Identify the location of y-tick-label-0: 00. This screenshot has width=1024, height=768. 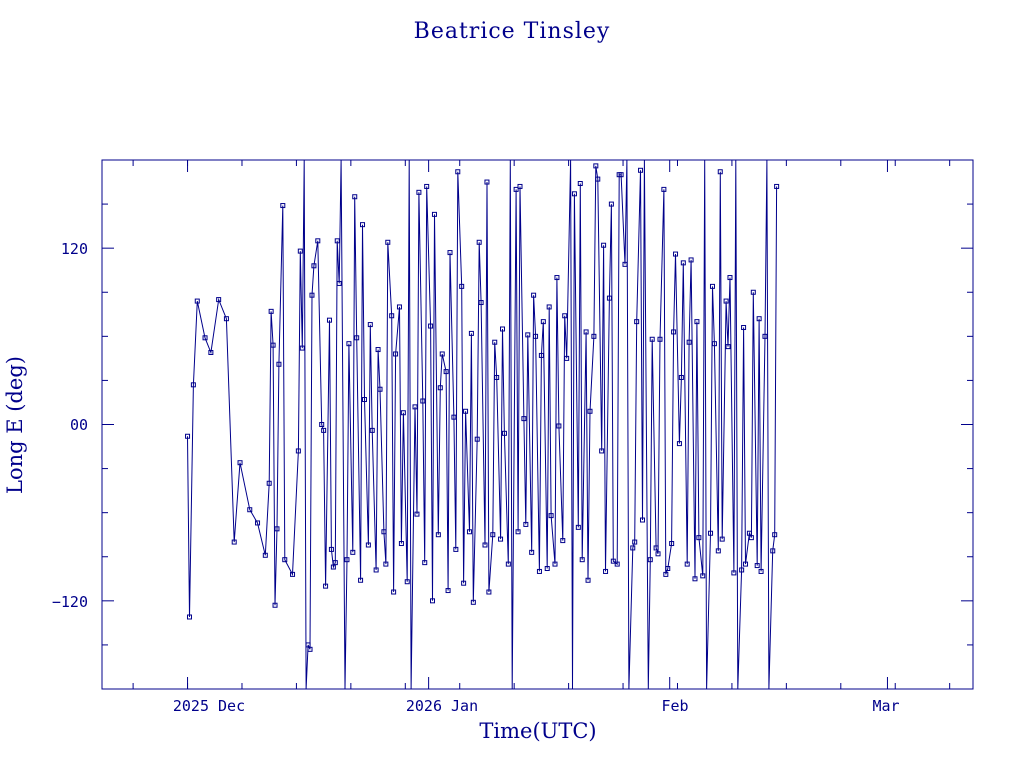
(79, 425).